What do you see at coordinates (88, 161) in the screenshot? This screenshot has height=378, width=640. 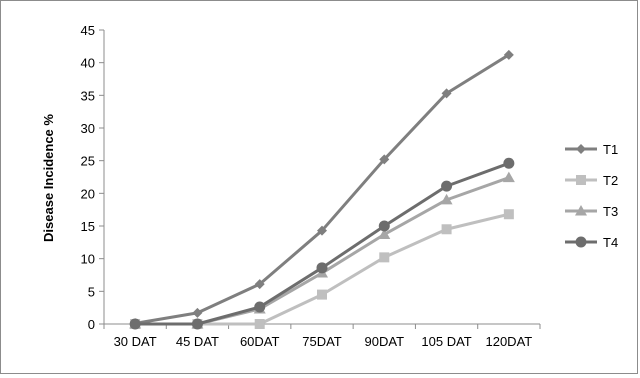 I see `y-tick-label: 25` at bounding box center [88, 161].